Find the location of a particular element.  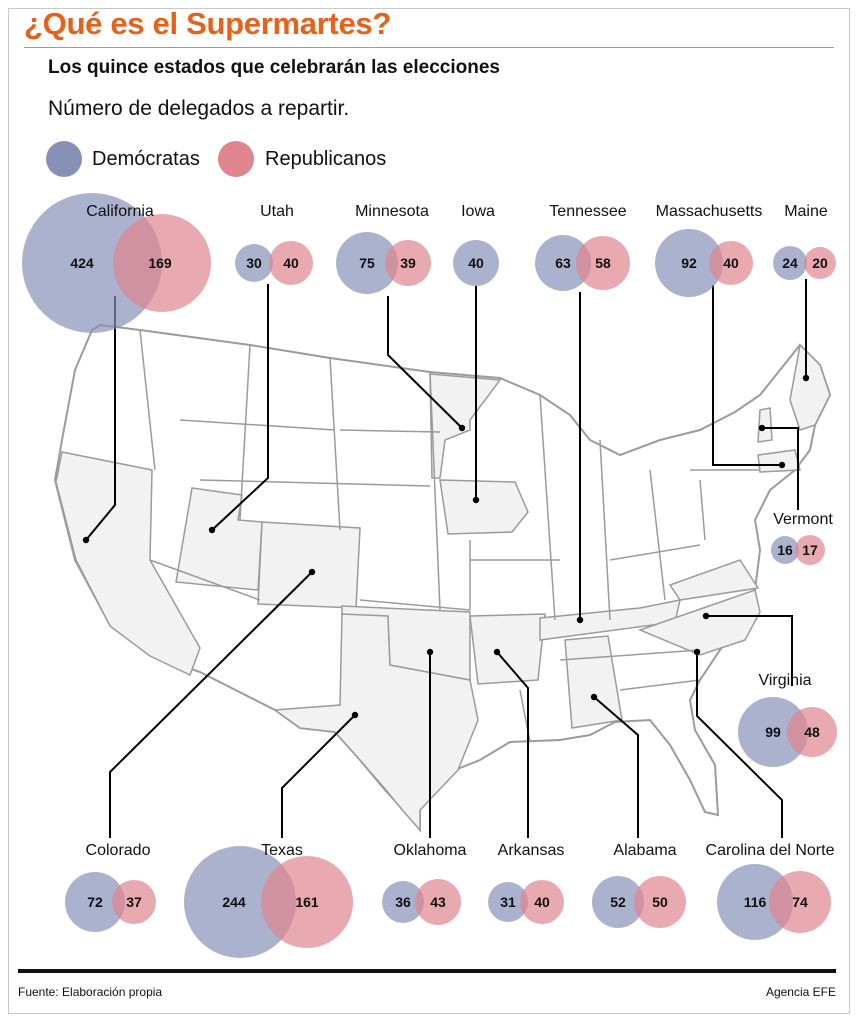

rep-value-oklahoma: 43 is located at coordinates (438, 902).